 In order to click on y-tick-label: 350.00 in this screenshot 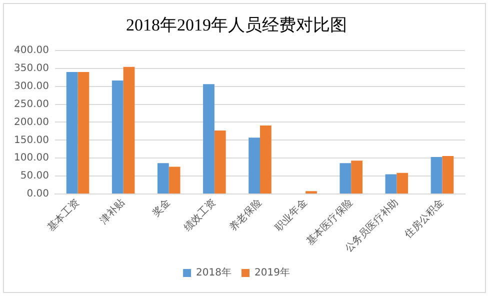, I will do `click(31, 68)`.